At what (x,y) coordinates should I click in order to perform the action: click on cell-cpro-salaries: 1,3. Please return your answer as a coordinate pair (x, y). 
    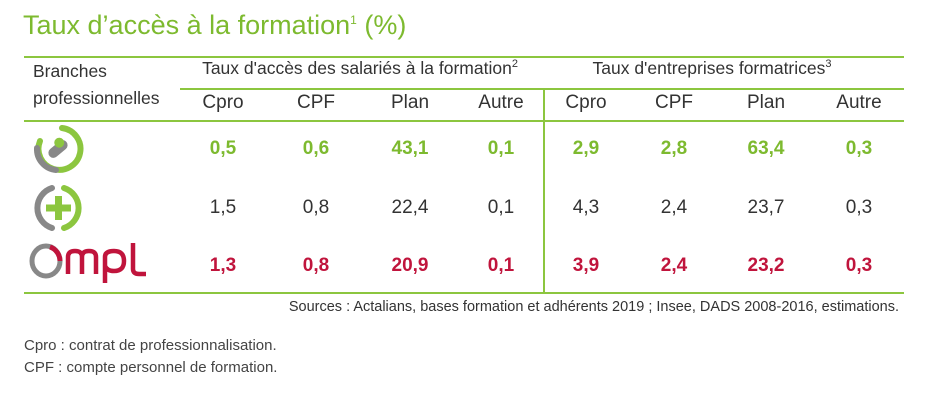
    Looking at the image, I should click on (223, 265).